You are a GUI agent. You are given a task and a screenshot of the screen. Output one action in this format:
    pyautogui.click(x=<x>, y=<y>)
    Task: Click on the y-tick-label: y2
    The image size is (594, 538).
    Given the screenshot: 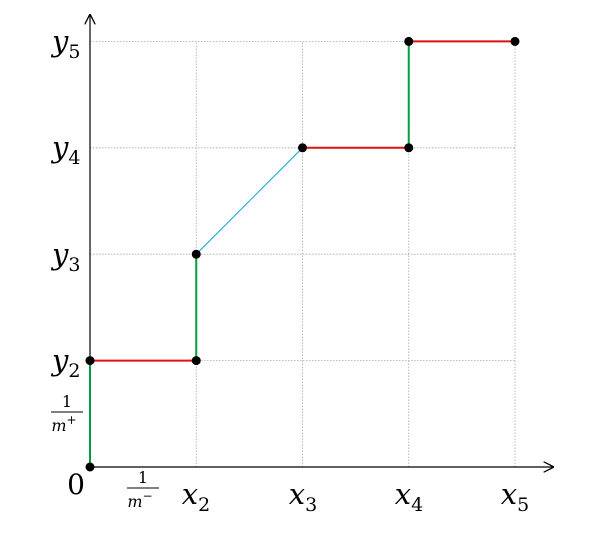 What is the action you would take?
    pyautogui.click(x=65, y=362)
    